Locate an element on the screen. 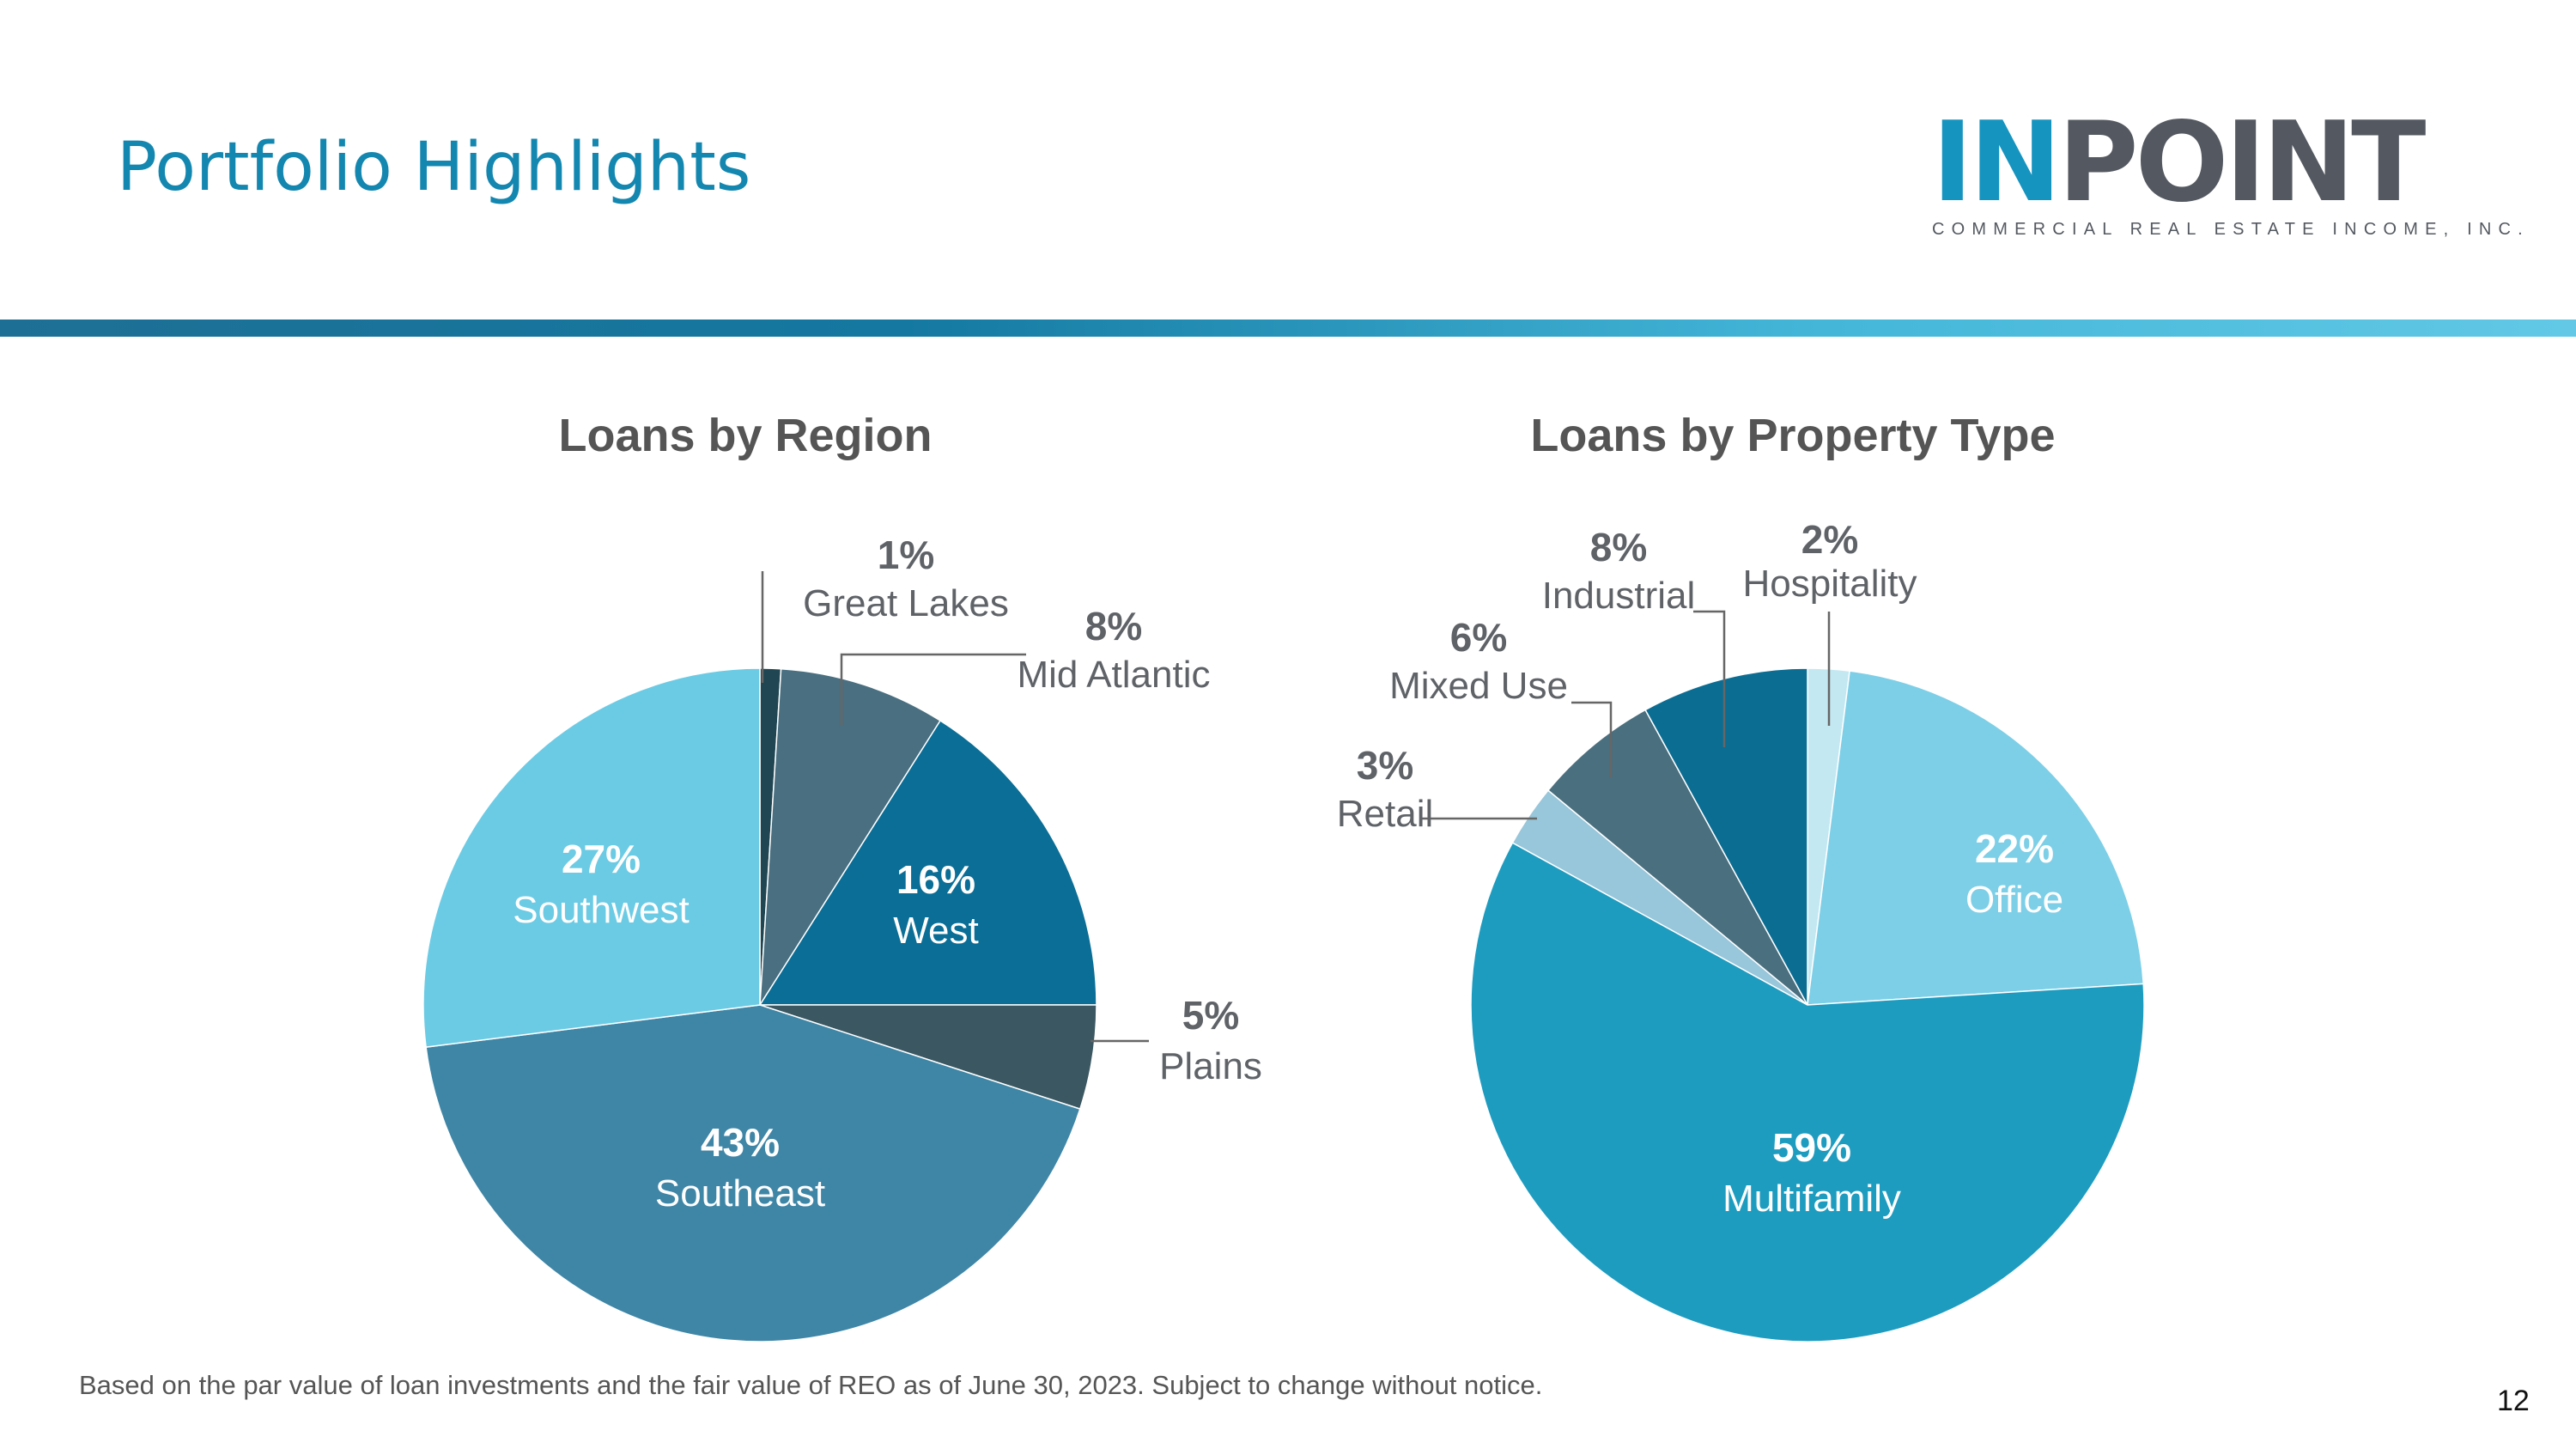  slice-value-label: 5% is located at coordinates (1210, 1015).